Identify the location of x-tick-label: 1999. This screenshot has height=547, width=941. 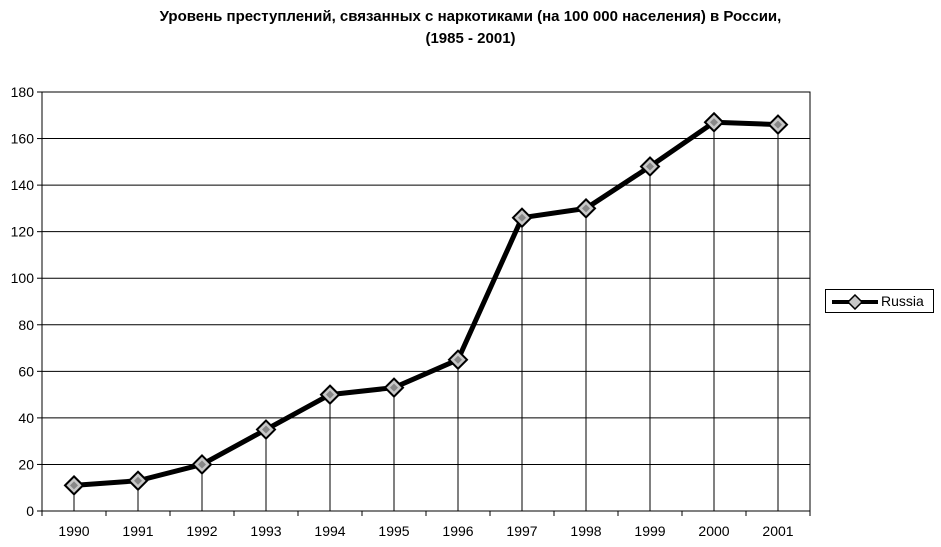
(649, 531).